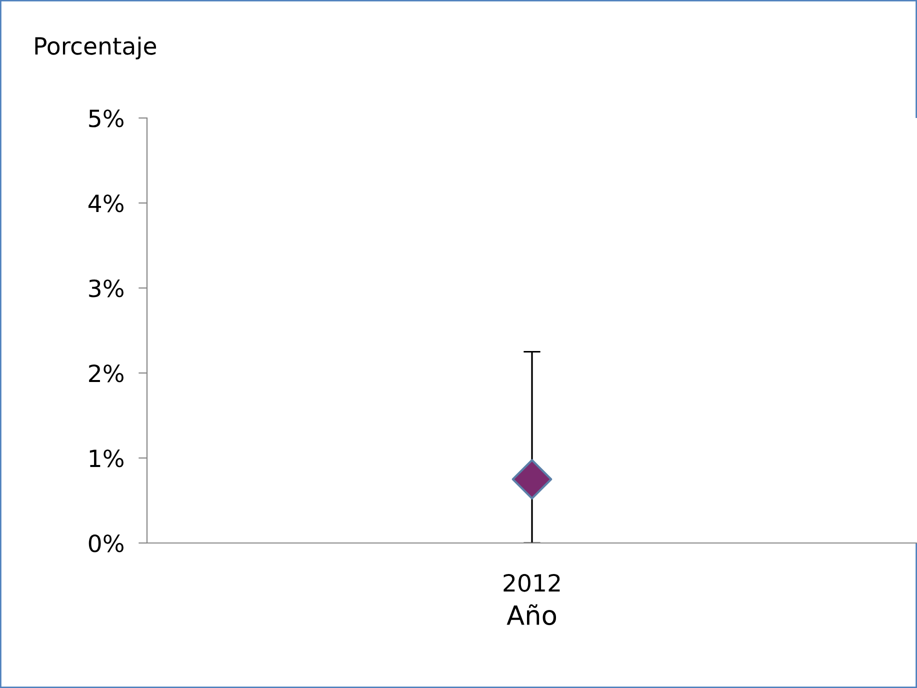 Image resolution: width=917 pixels, height=688 pixels. What do you see at coordinates (106, 118) in the screenshot?
I see `y-tick-label: 5%` at bounding box center [106, 118].